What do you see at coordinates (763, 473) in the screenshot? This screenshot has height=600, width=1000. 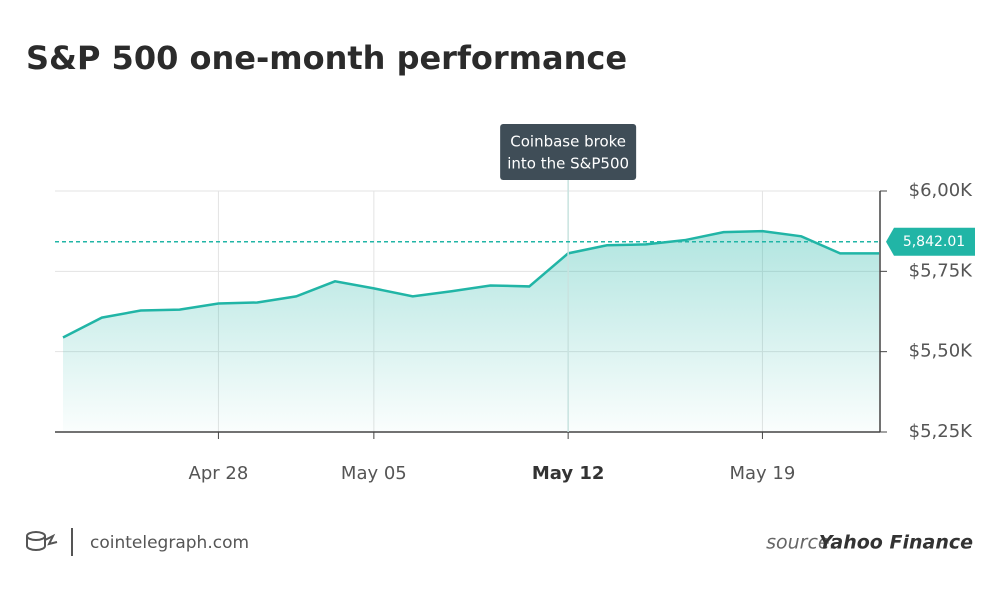 I see `x-tick-label: May 19` at bounding box center [763, 473].